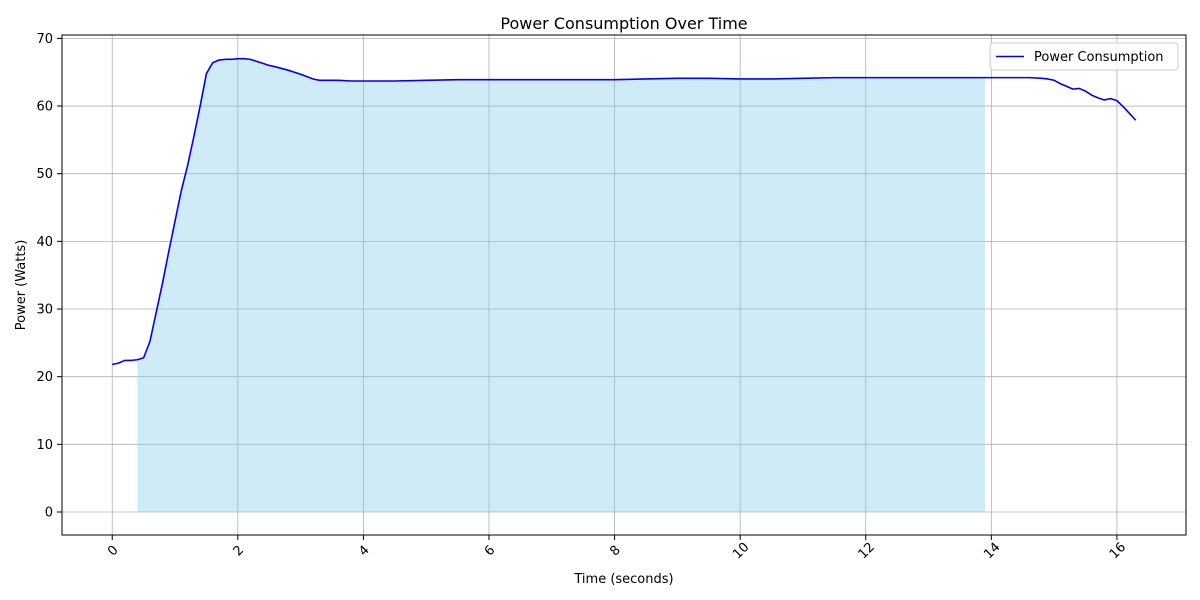 The height and width of the screenshot is (600, 1200). Describe the element at coordinates (44, 107) in the screenshot. I see `y-tick-label: 60` at that location.